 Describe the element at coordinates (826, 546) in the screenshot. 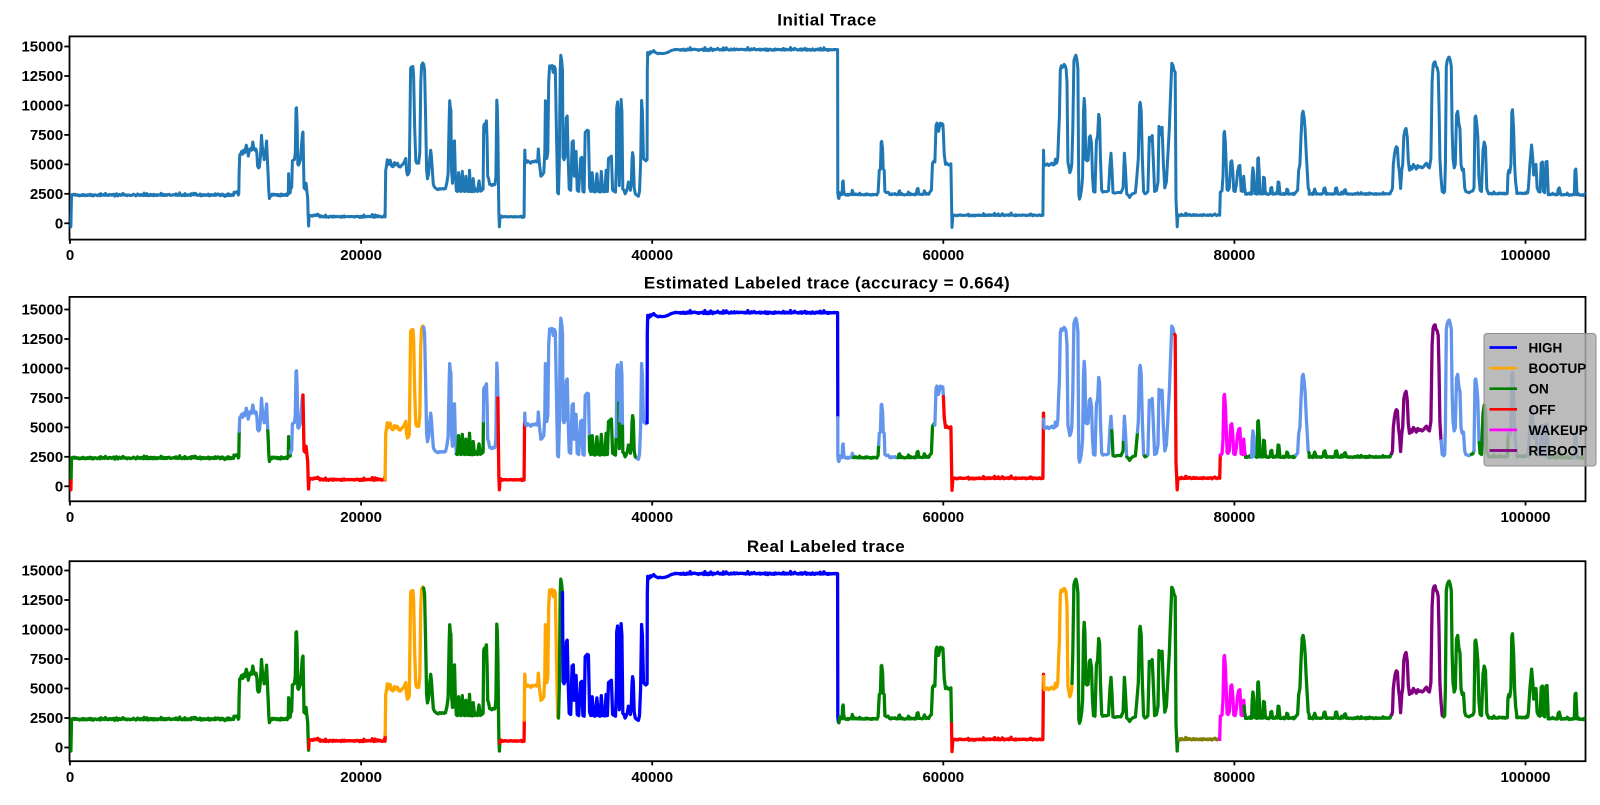

I see `svg-text: Real Labeled trace` at that location.